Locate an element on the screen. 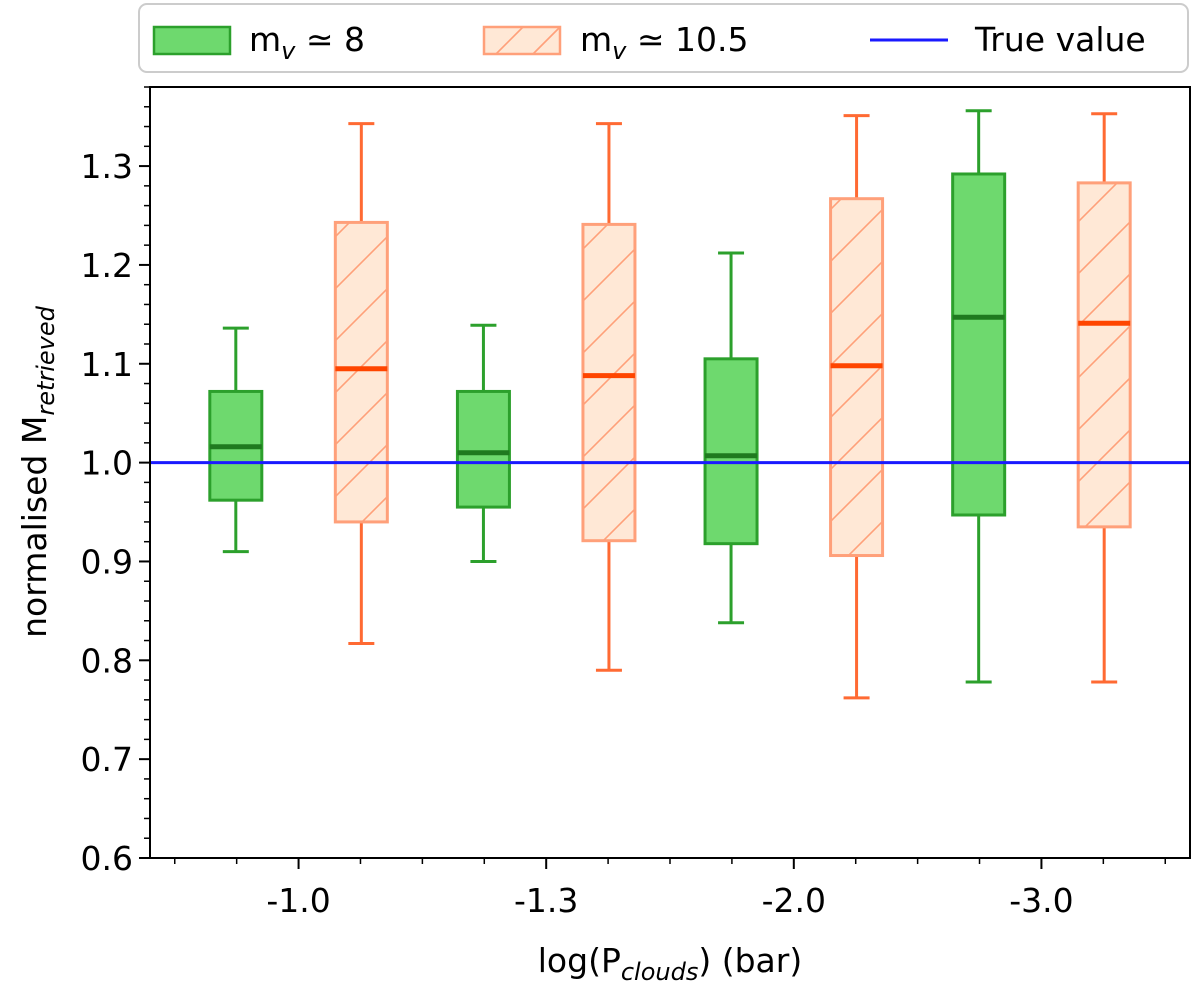 This screenshot has width=1200, height=985. y-tick-label: 1.0 is located at coordinates (107, 463).